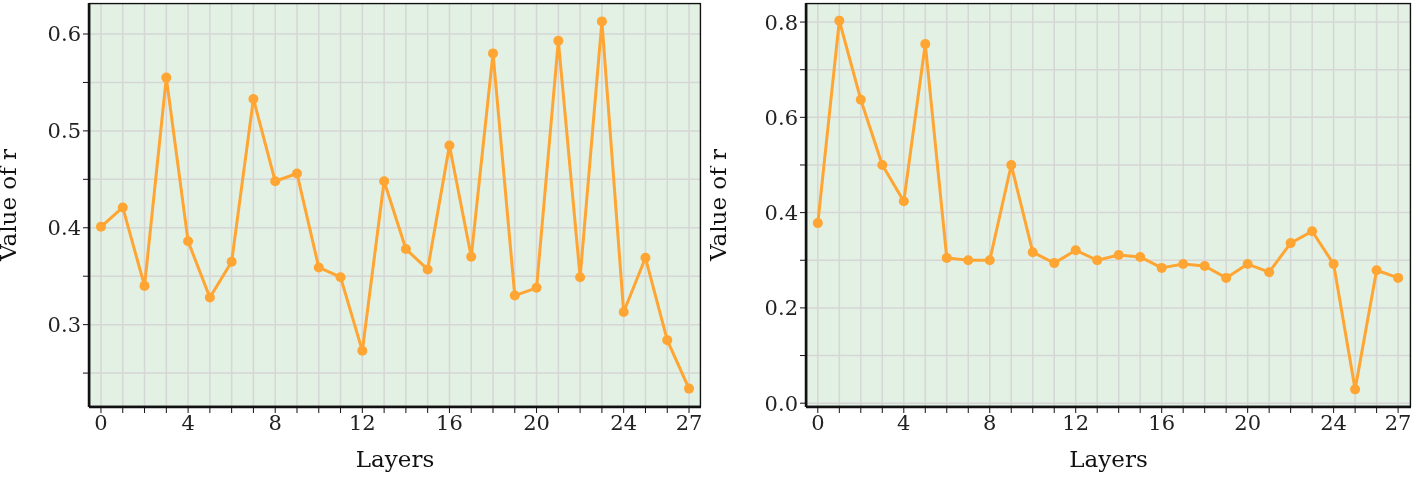  I want to click on y-tick-label: 0.8, so click(781, 22).